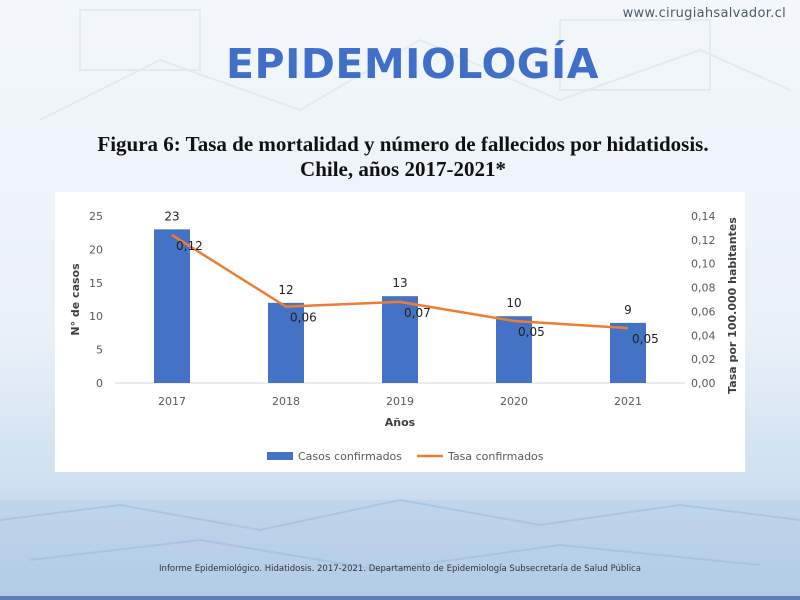 This screenshot has height=600, width=800. I want to click on legend-swatch-bar, so click(280, 456).